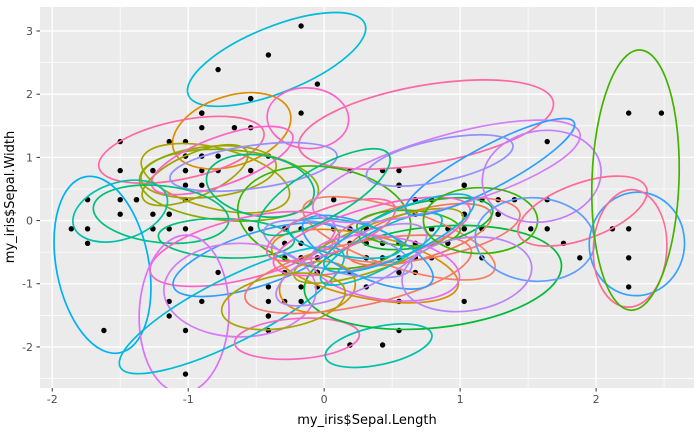 The height and width of the screenshot is (436, 700). Describe the element at coordinates (596, 399) in the screenshot. I see `x-tick-label: 2` at that location.